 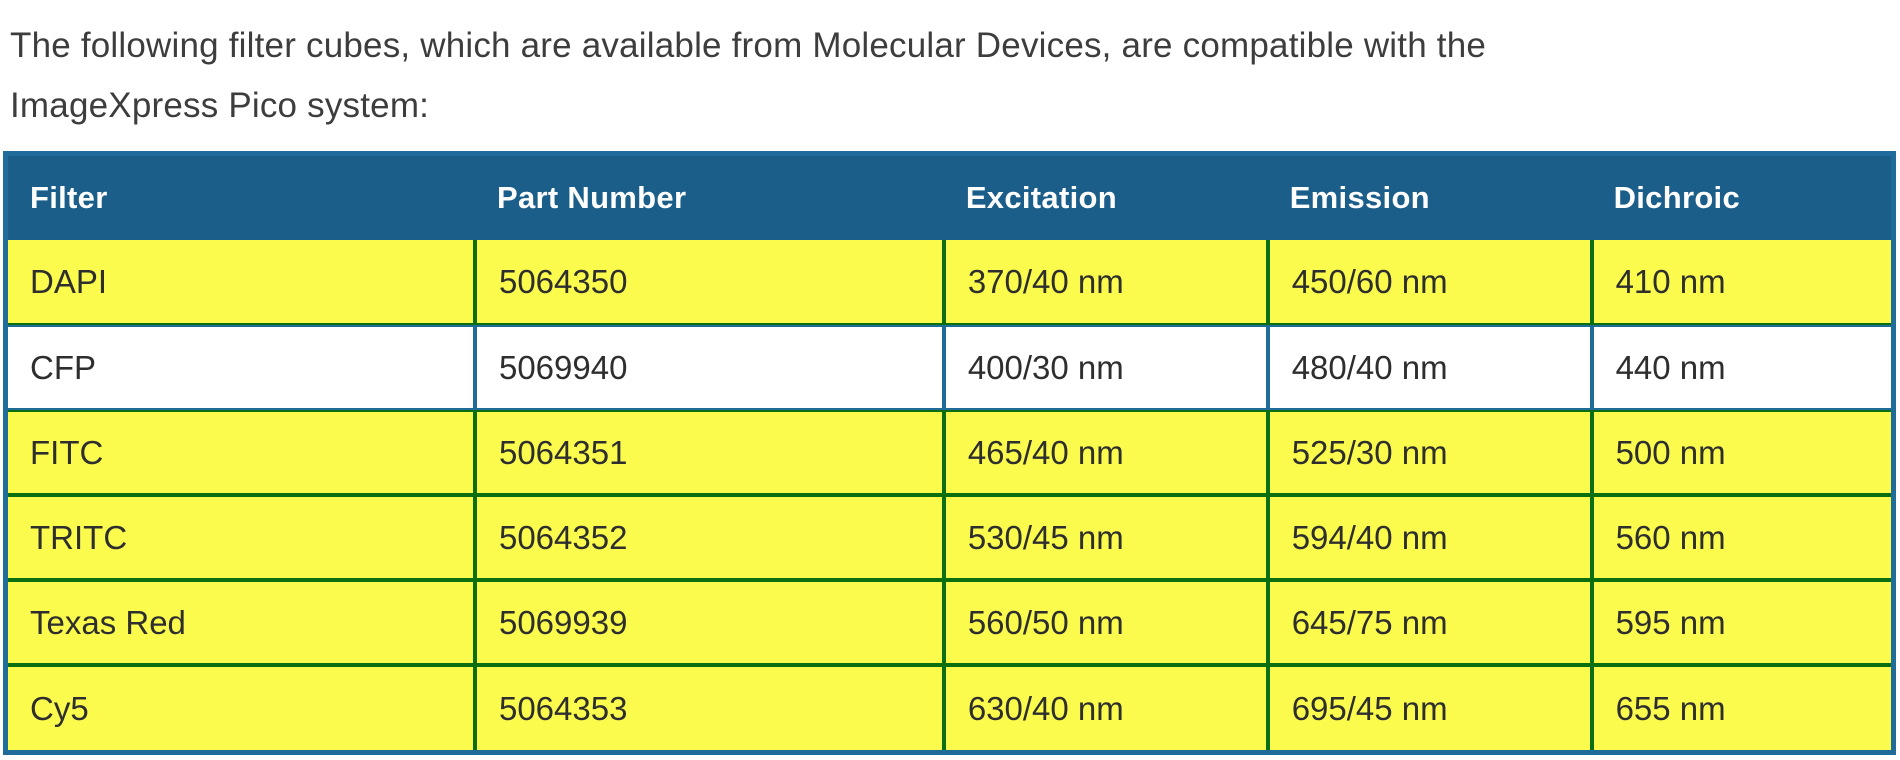 I want to click on table-cell-dichroic: 560 nm, so click(x=1741, y=537).